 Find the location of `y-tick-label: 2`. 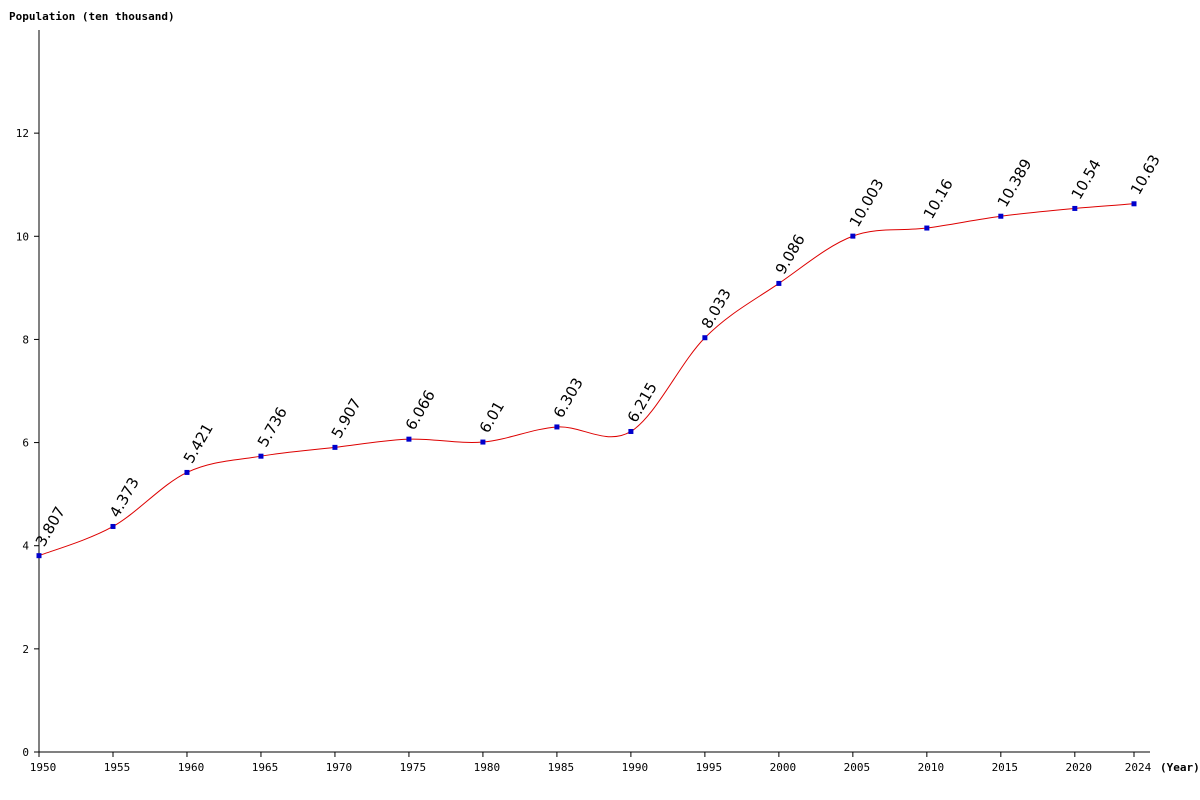

y-tick-label: 2 is located at coordinates (25, 649).